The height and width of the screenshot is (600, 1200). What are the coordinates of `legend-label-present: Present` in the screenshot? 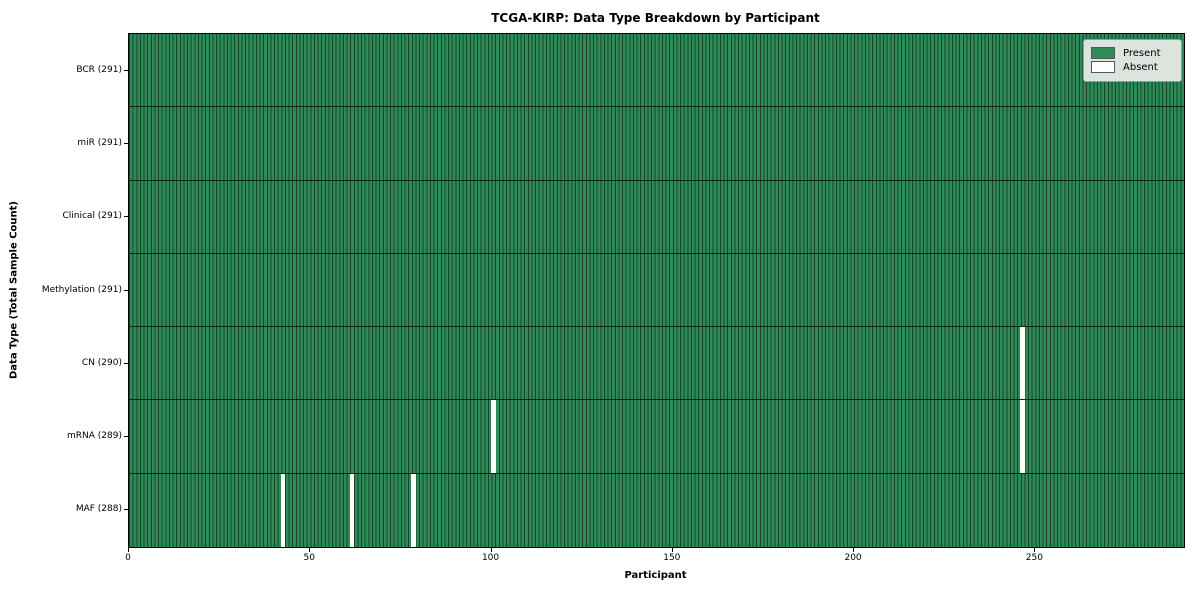 It's located at (1142, 53).